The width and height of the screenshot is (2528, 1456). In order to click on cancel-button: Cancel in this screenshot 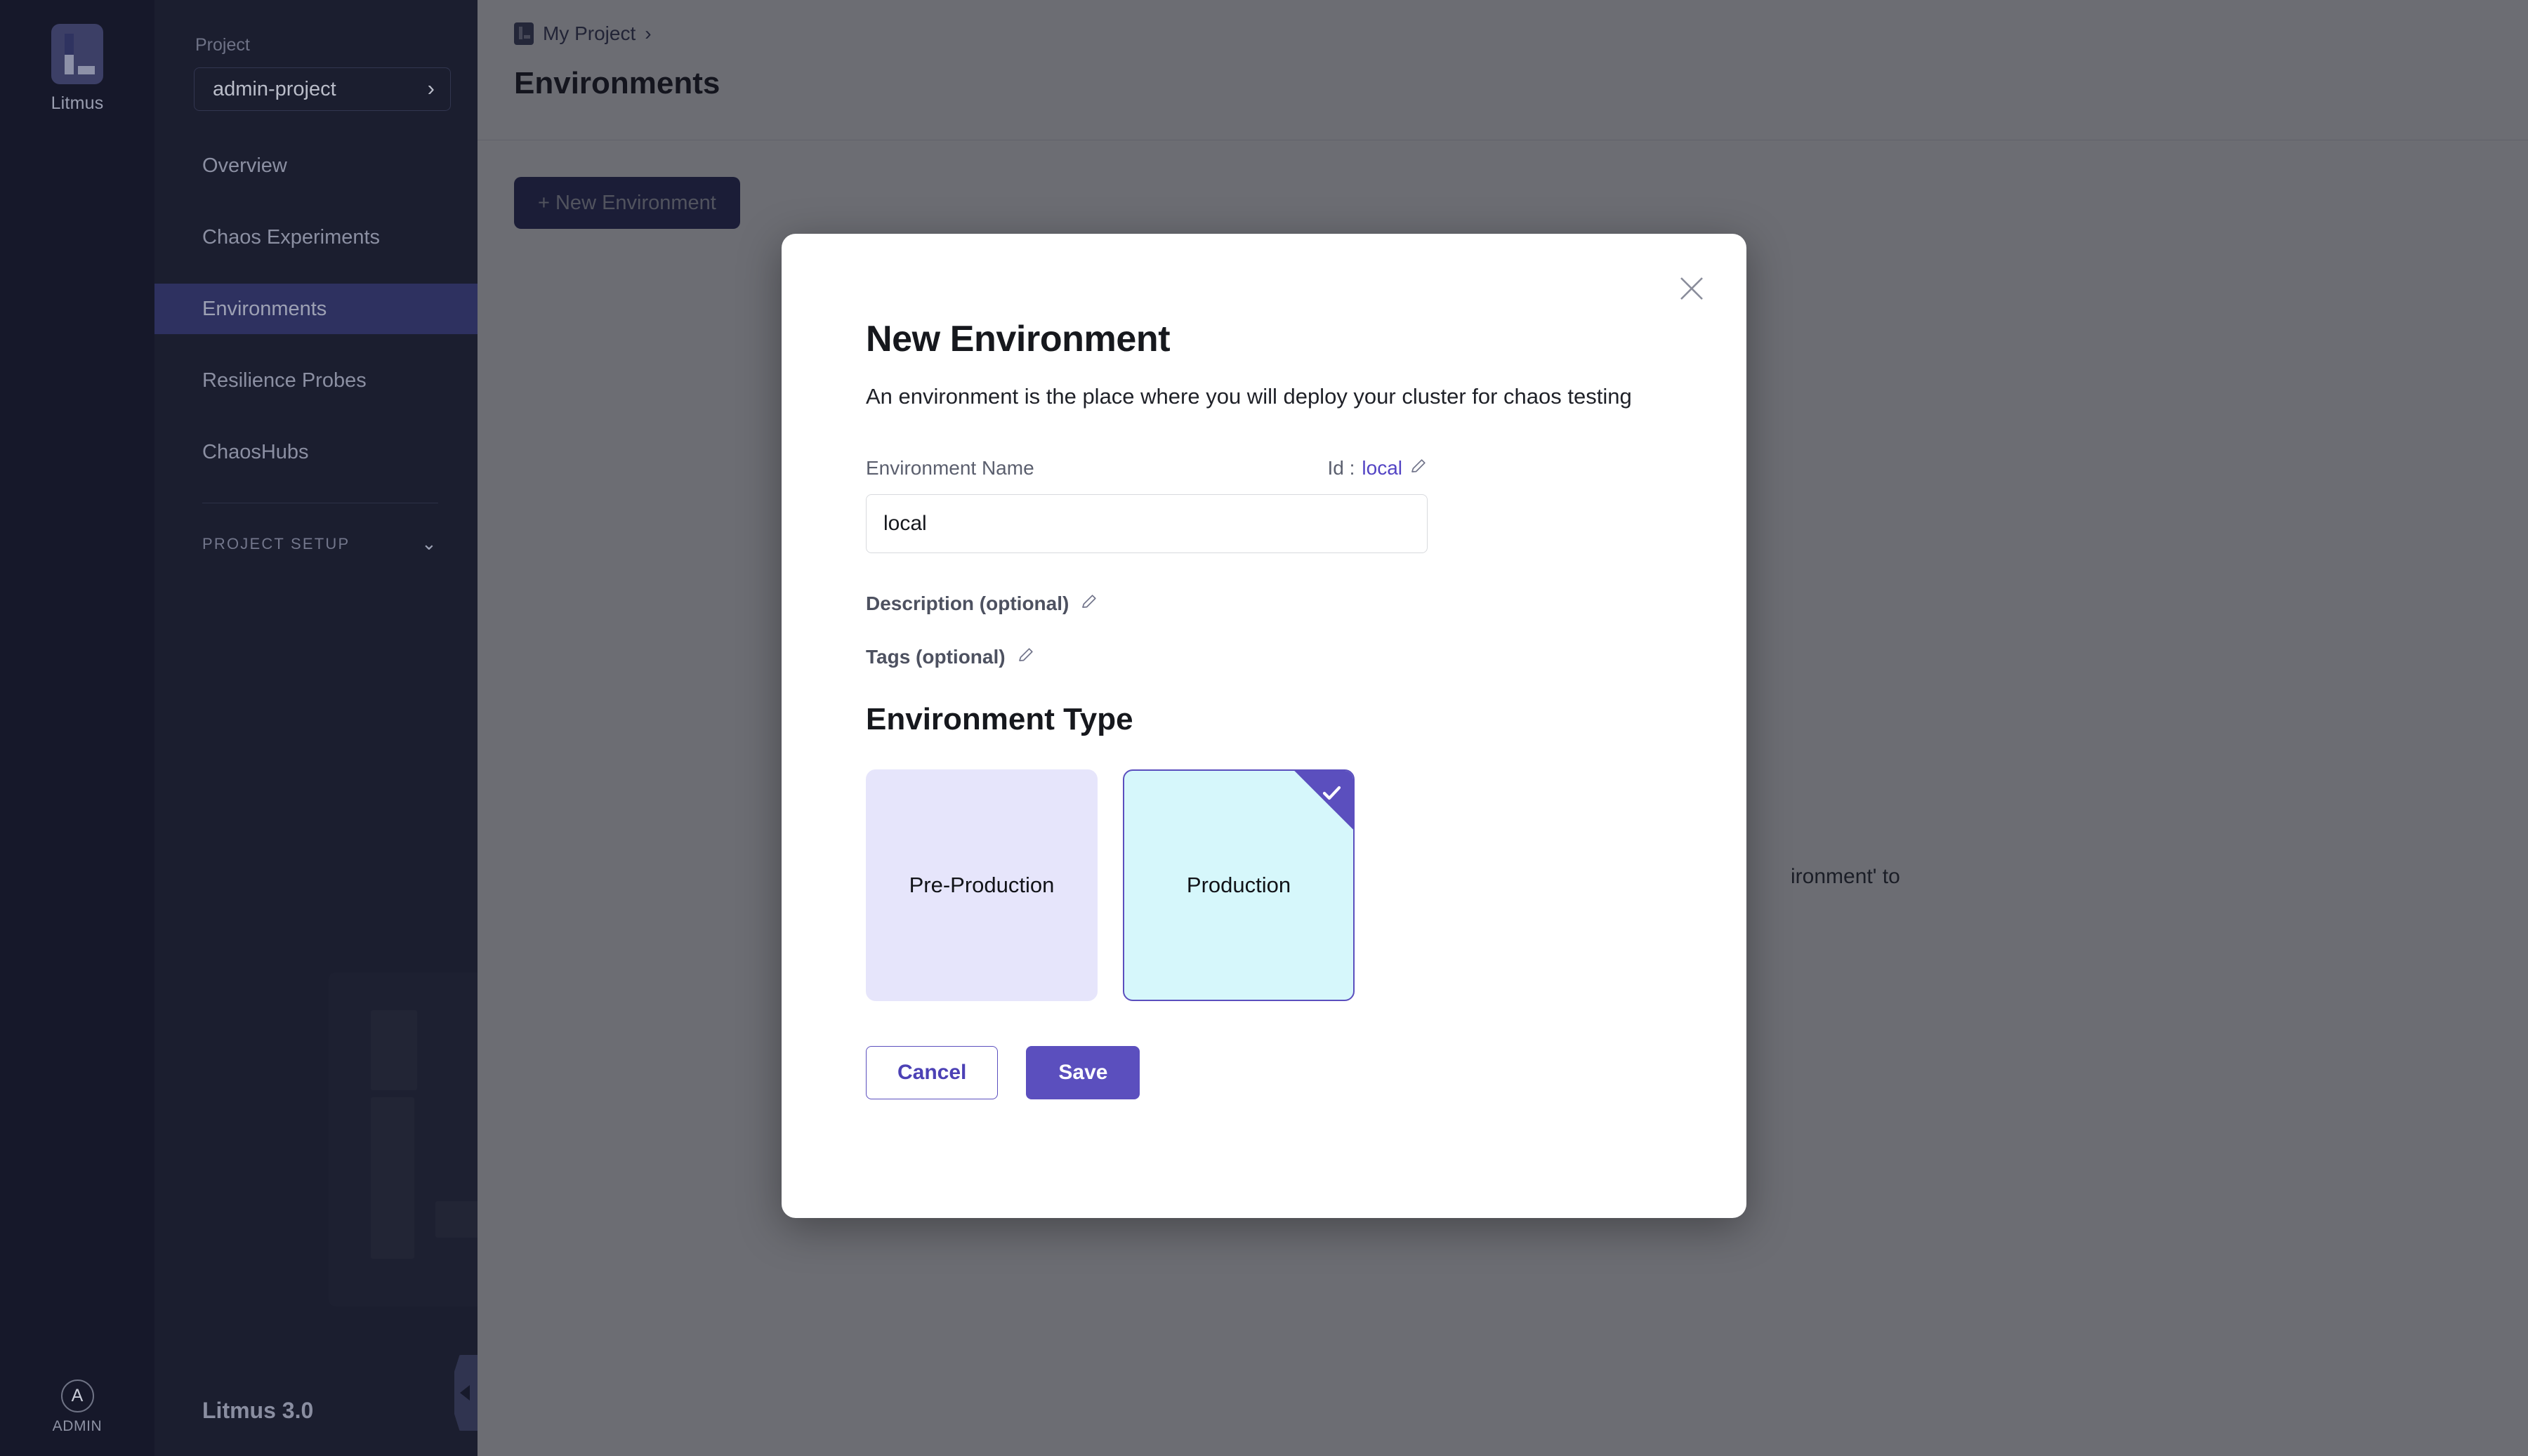, I will do `click(932, 1072)`.